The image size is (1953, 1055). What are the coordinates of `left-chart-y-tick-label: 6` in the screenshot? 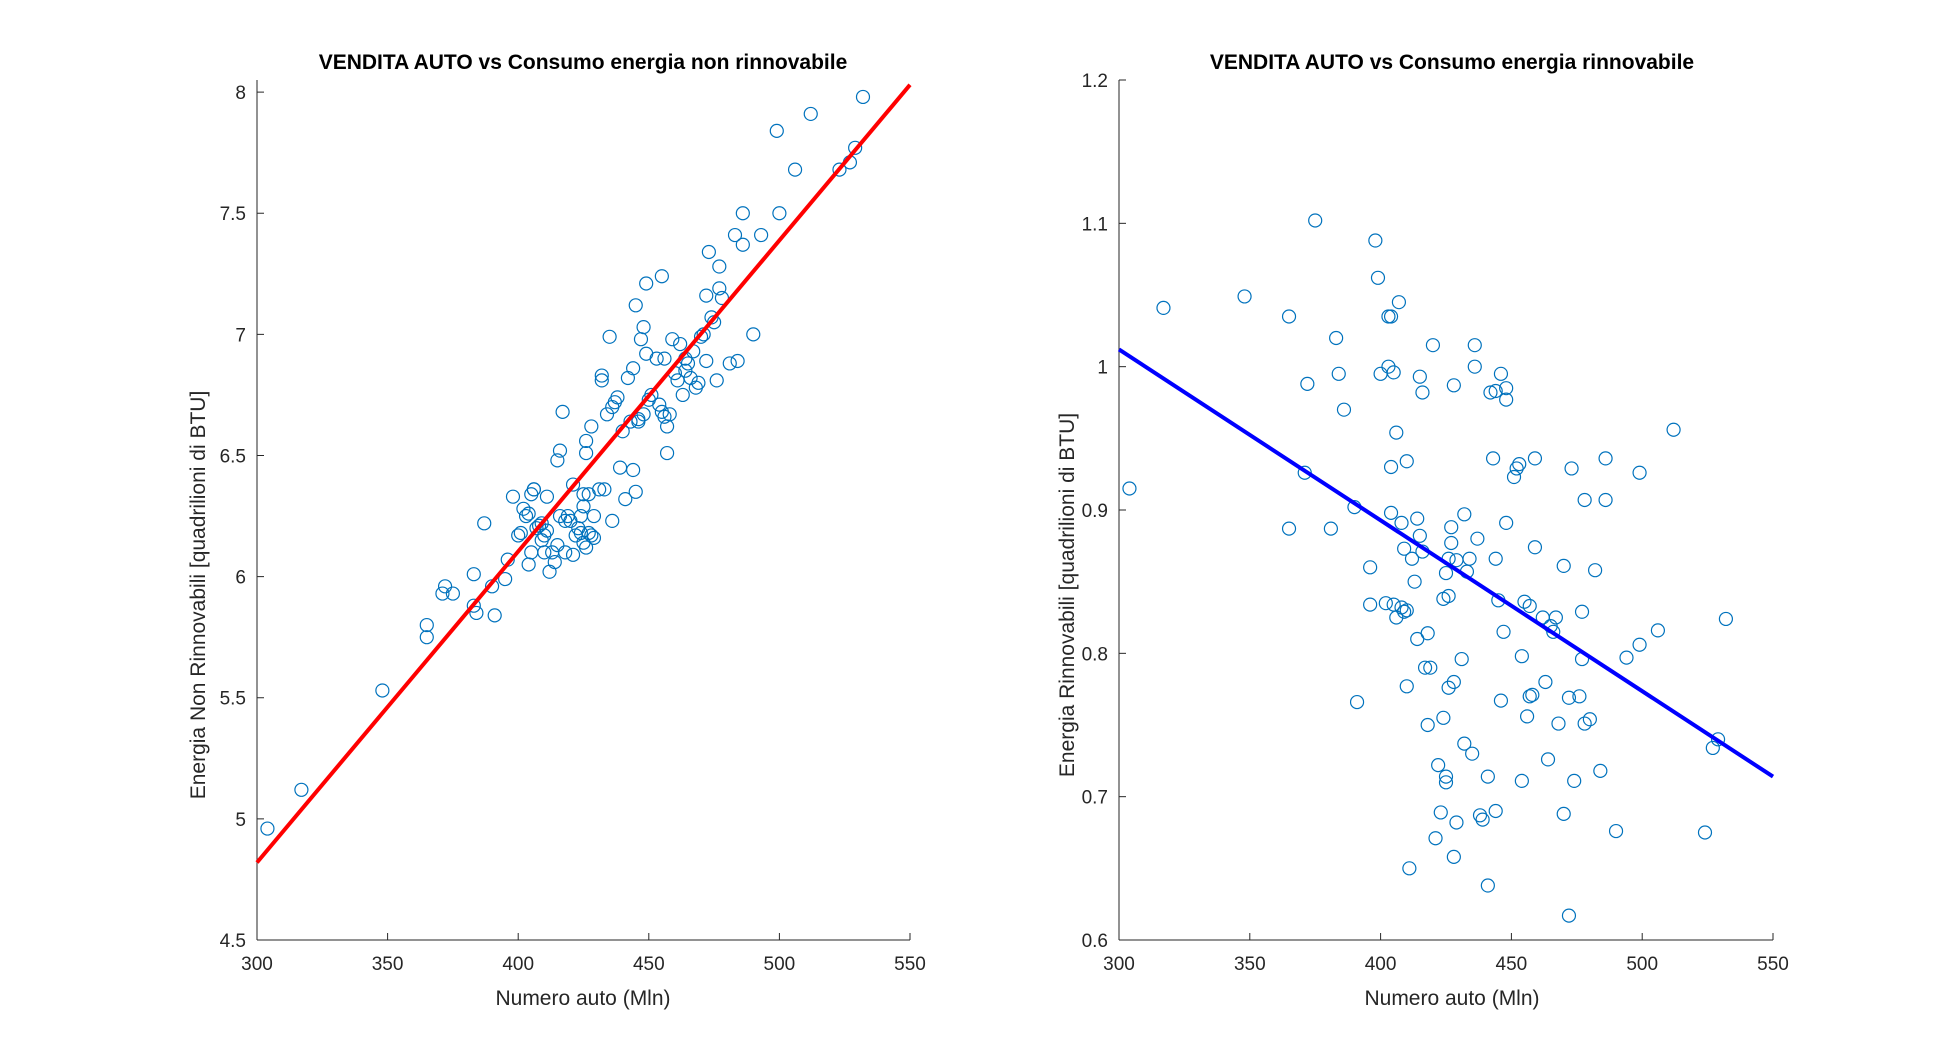 It's located at (240, 578).